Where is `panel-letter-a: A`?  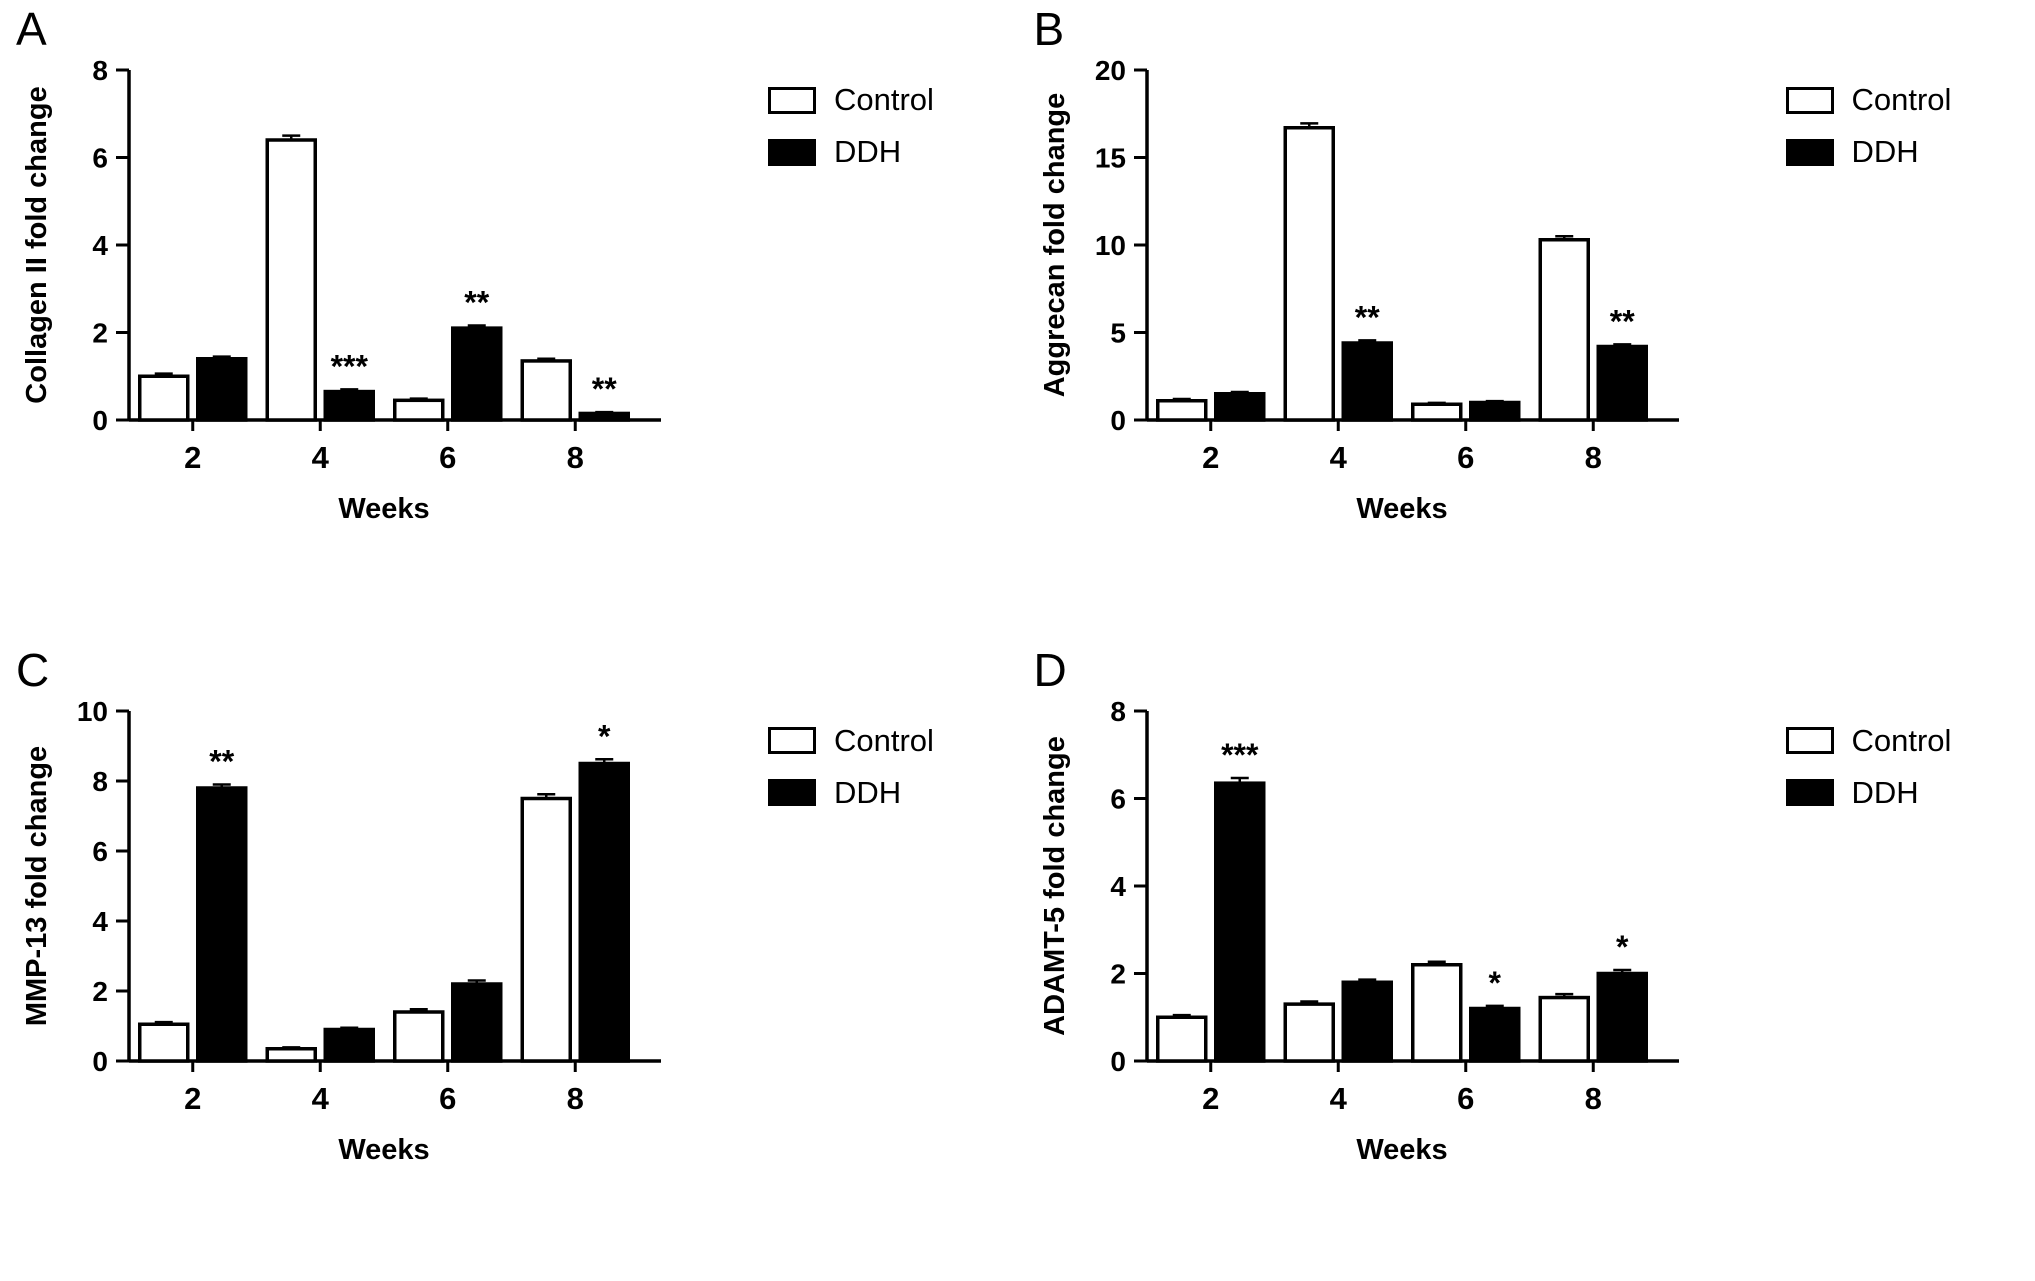 panel-letter-a: A is located at coordinates (32, 29).